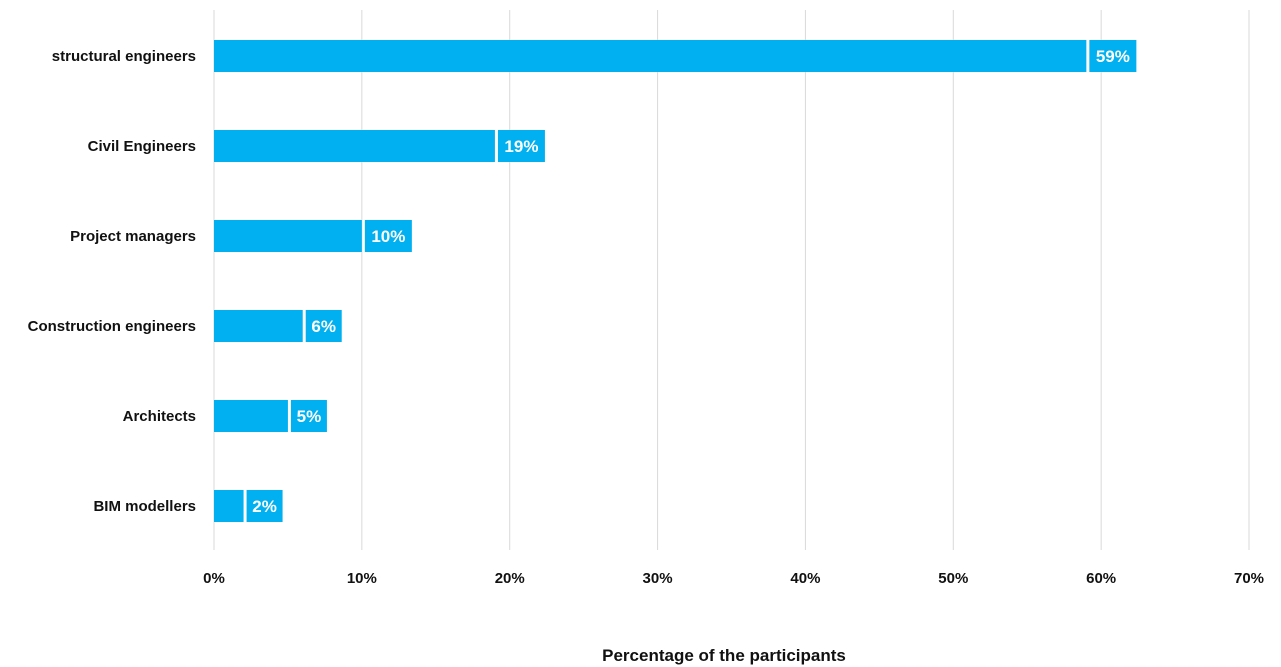 This screenshot has height=667, width=1281. What do you see at coordinates (112, 326) in the screenshot?
I see `category-label: Construction engineers` at bounding box center [112, 326].